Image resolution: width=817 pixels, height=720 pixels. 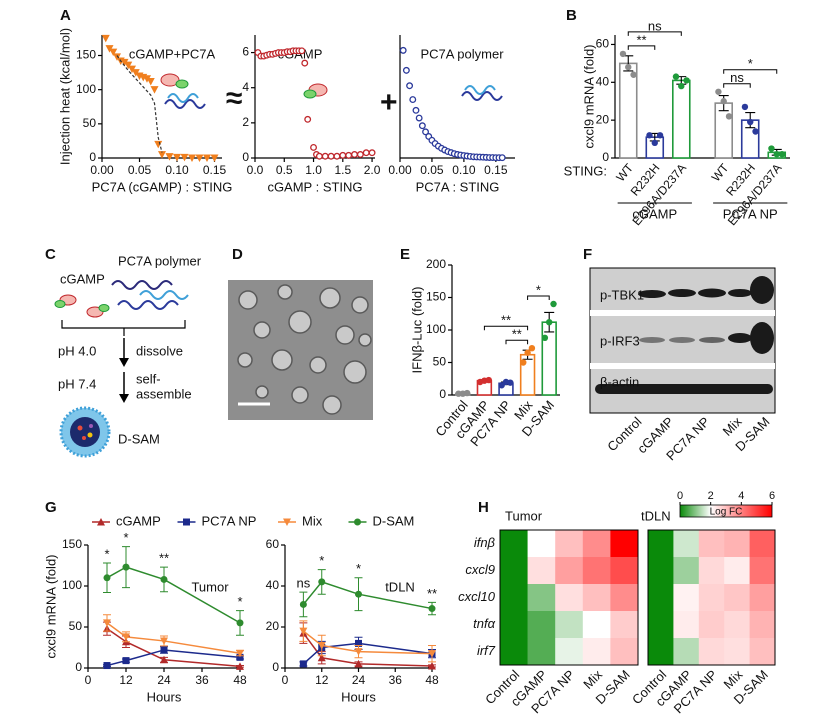 What do you see at coordinates (587, 254) in the screenshot?
I see `panel-label: F` at bounding box center [587, 254].